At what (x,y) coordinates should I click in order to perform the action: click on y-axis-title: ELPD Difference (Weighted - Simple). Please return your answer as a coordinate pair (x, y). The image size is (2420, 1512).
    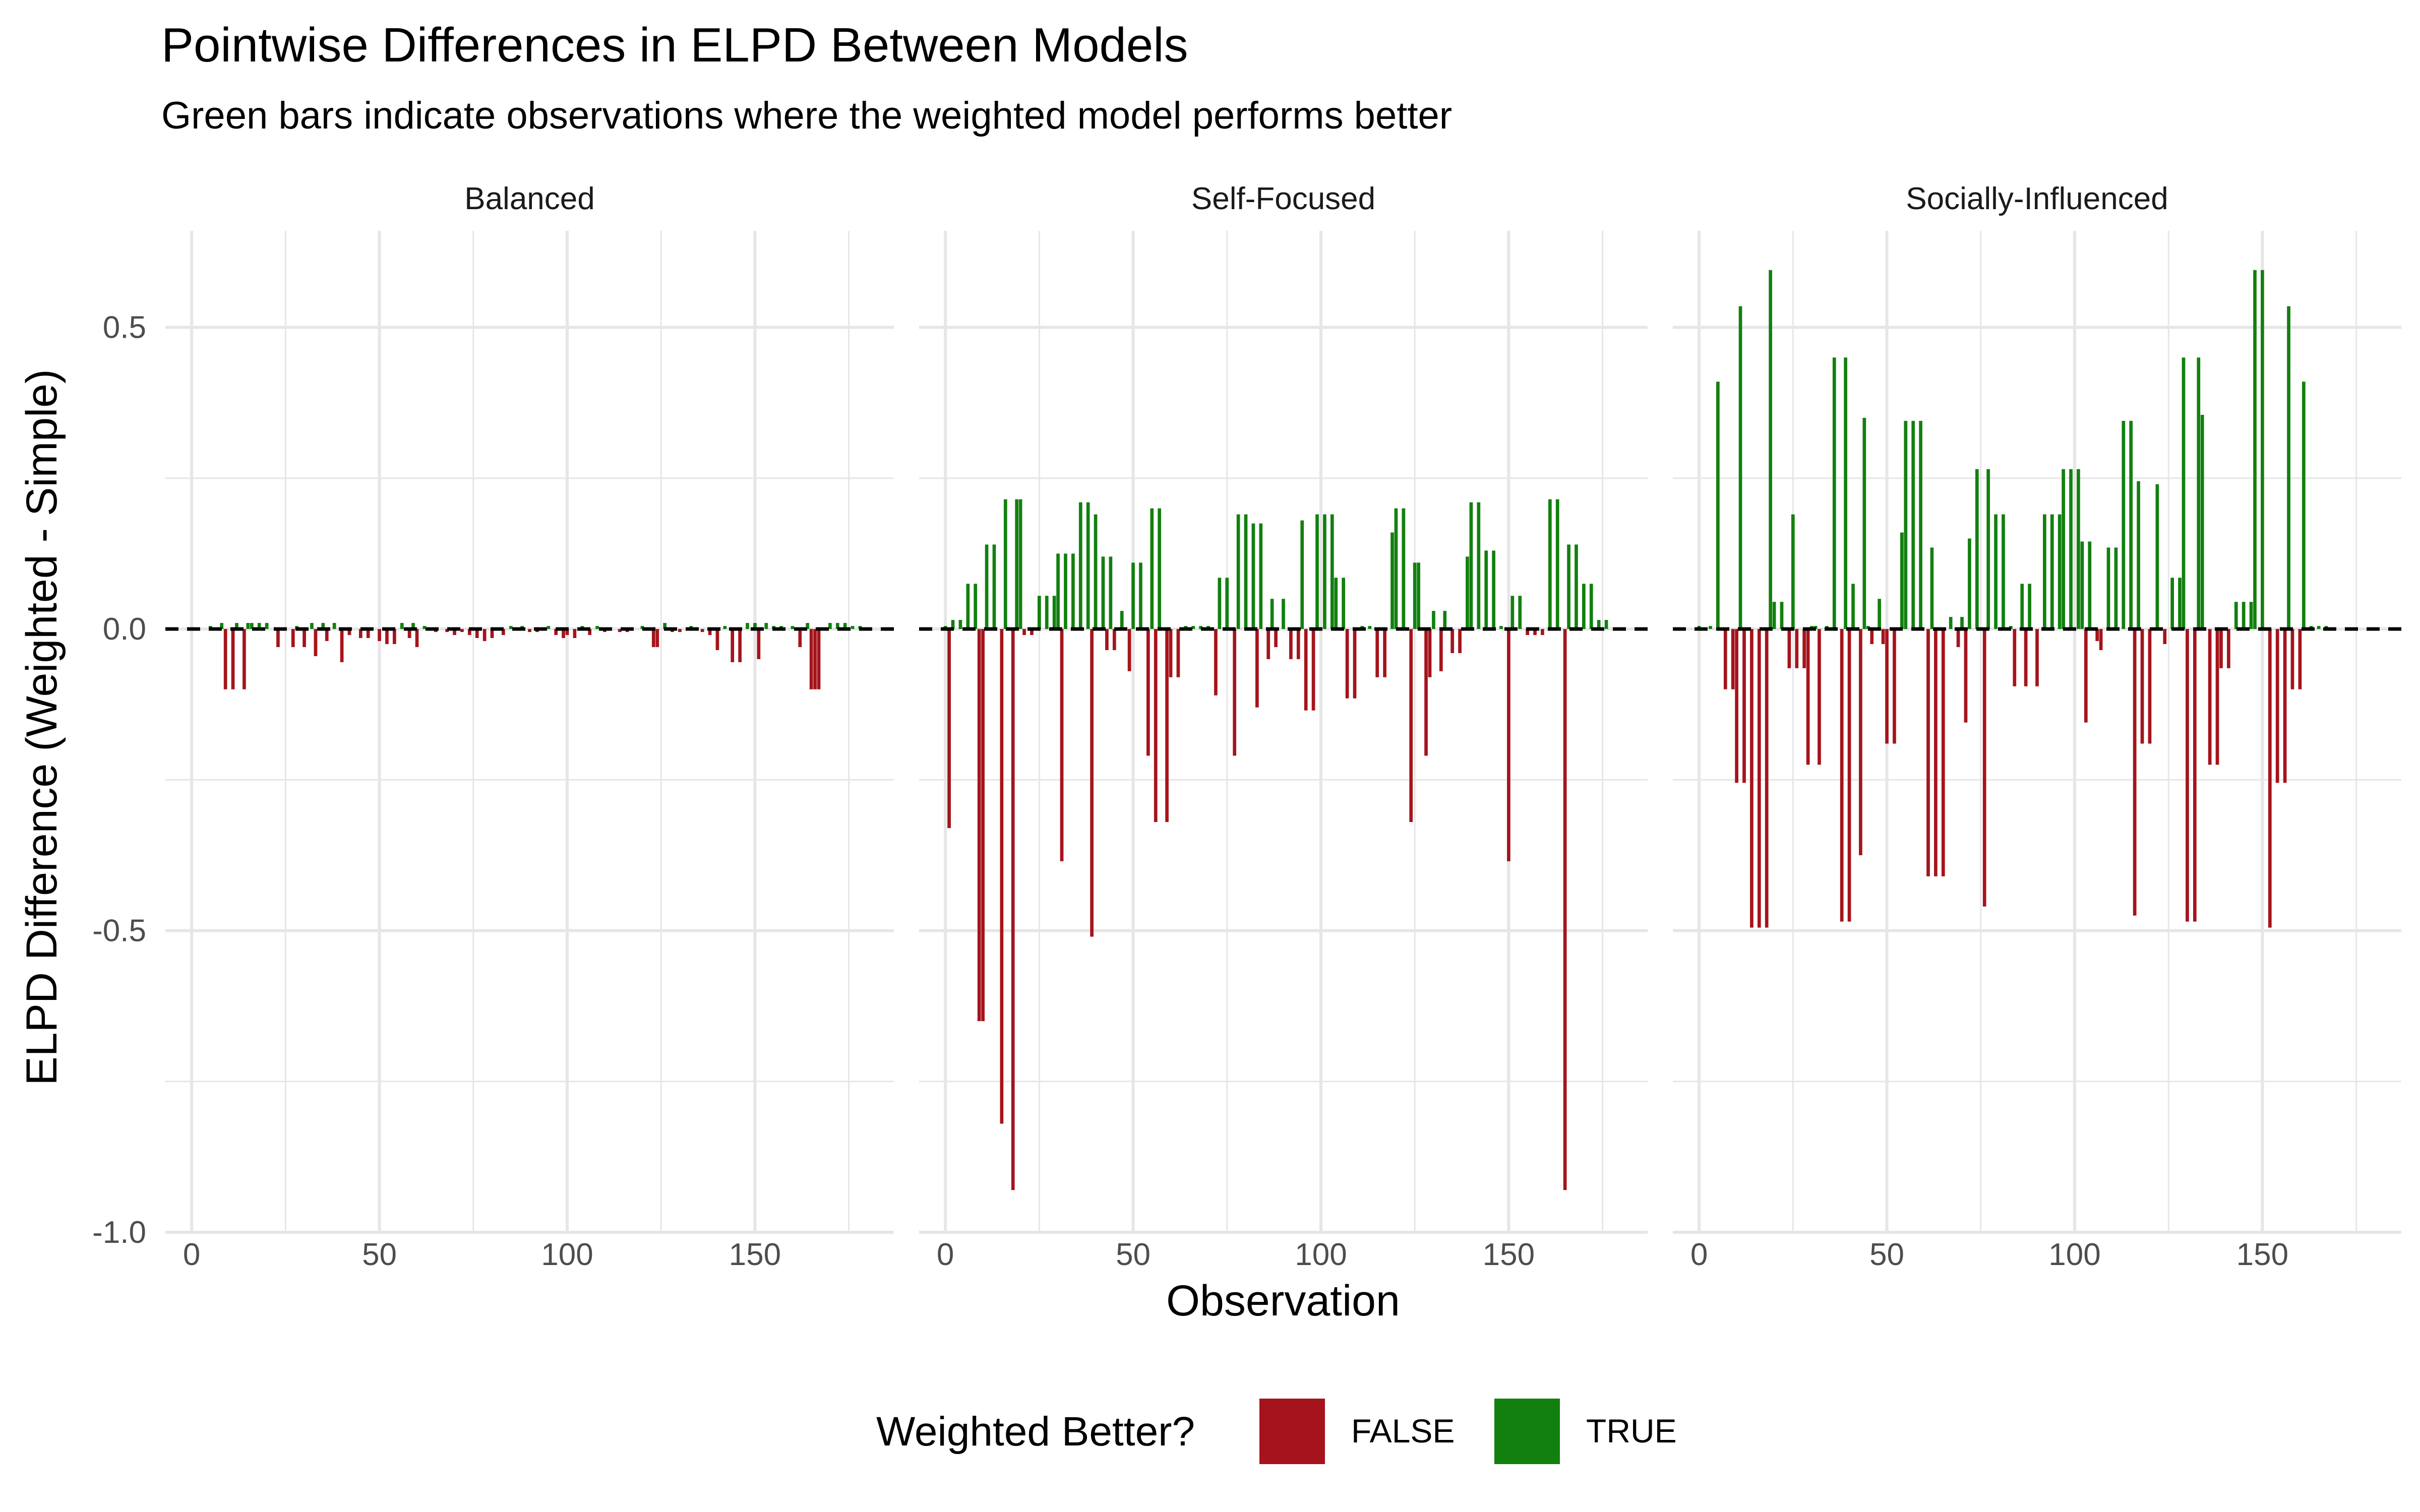
    Looking at the image, I should click on (42, 727).